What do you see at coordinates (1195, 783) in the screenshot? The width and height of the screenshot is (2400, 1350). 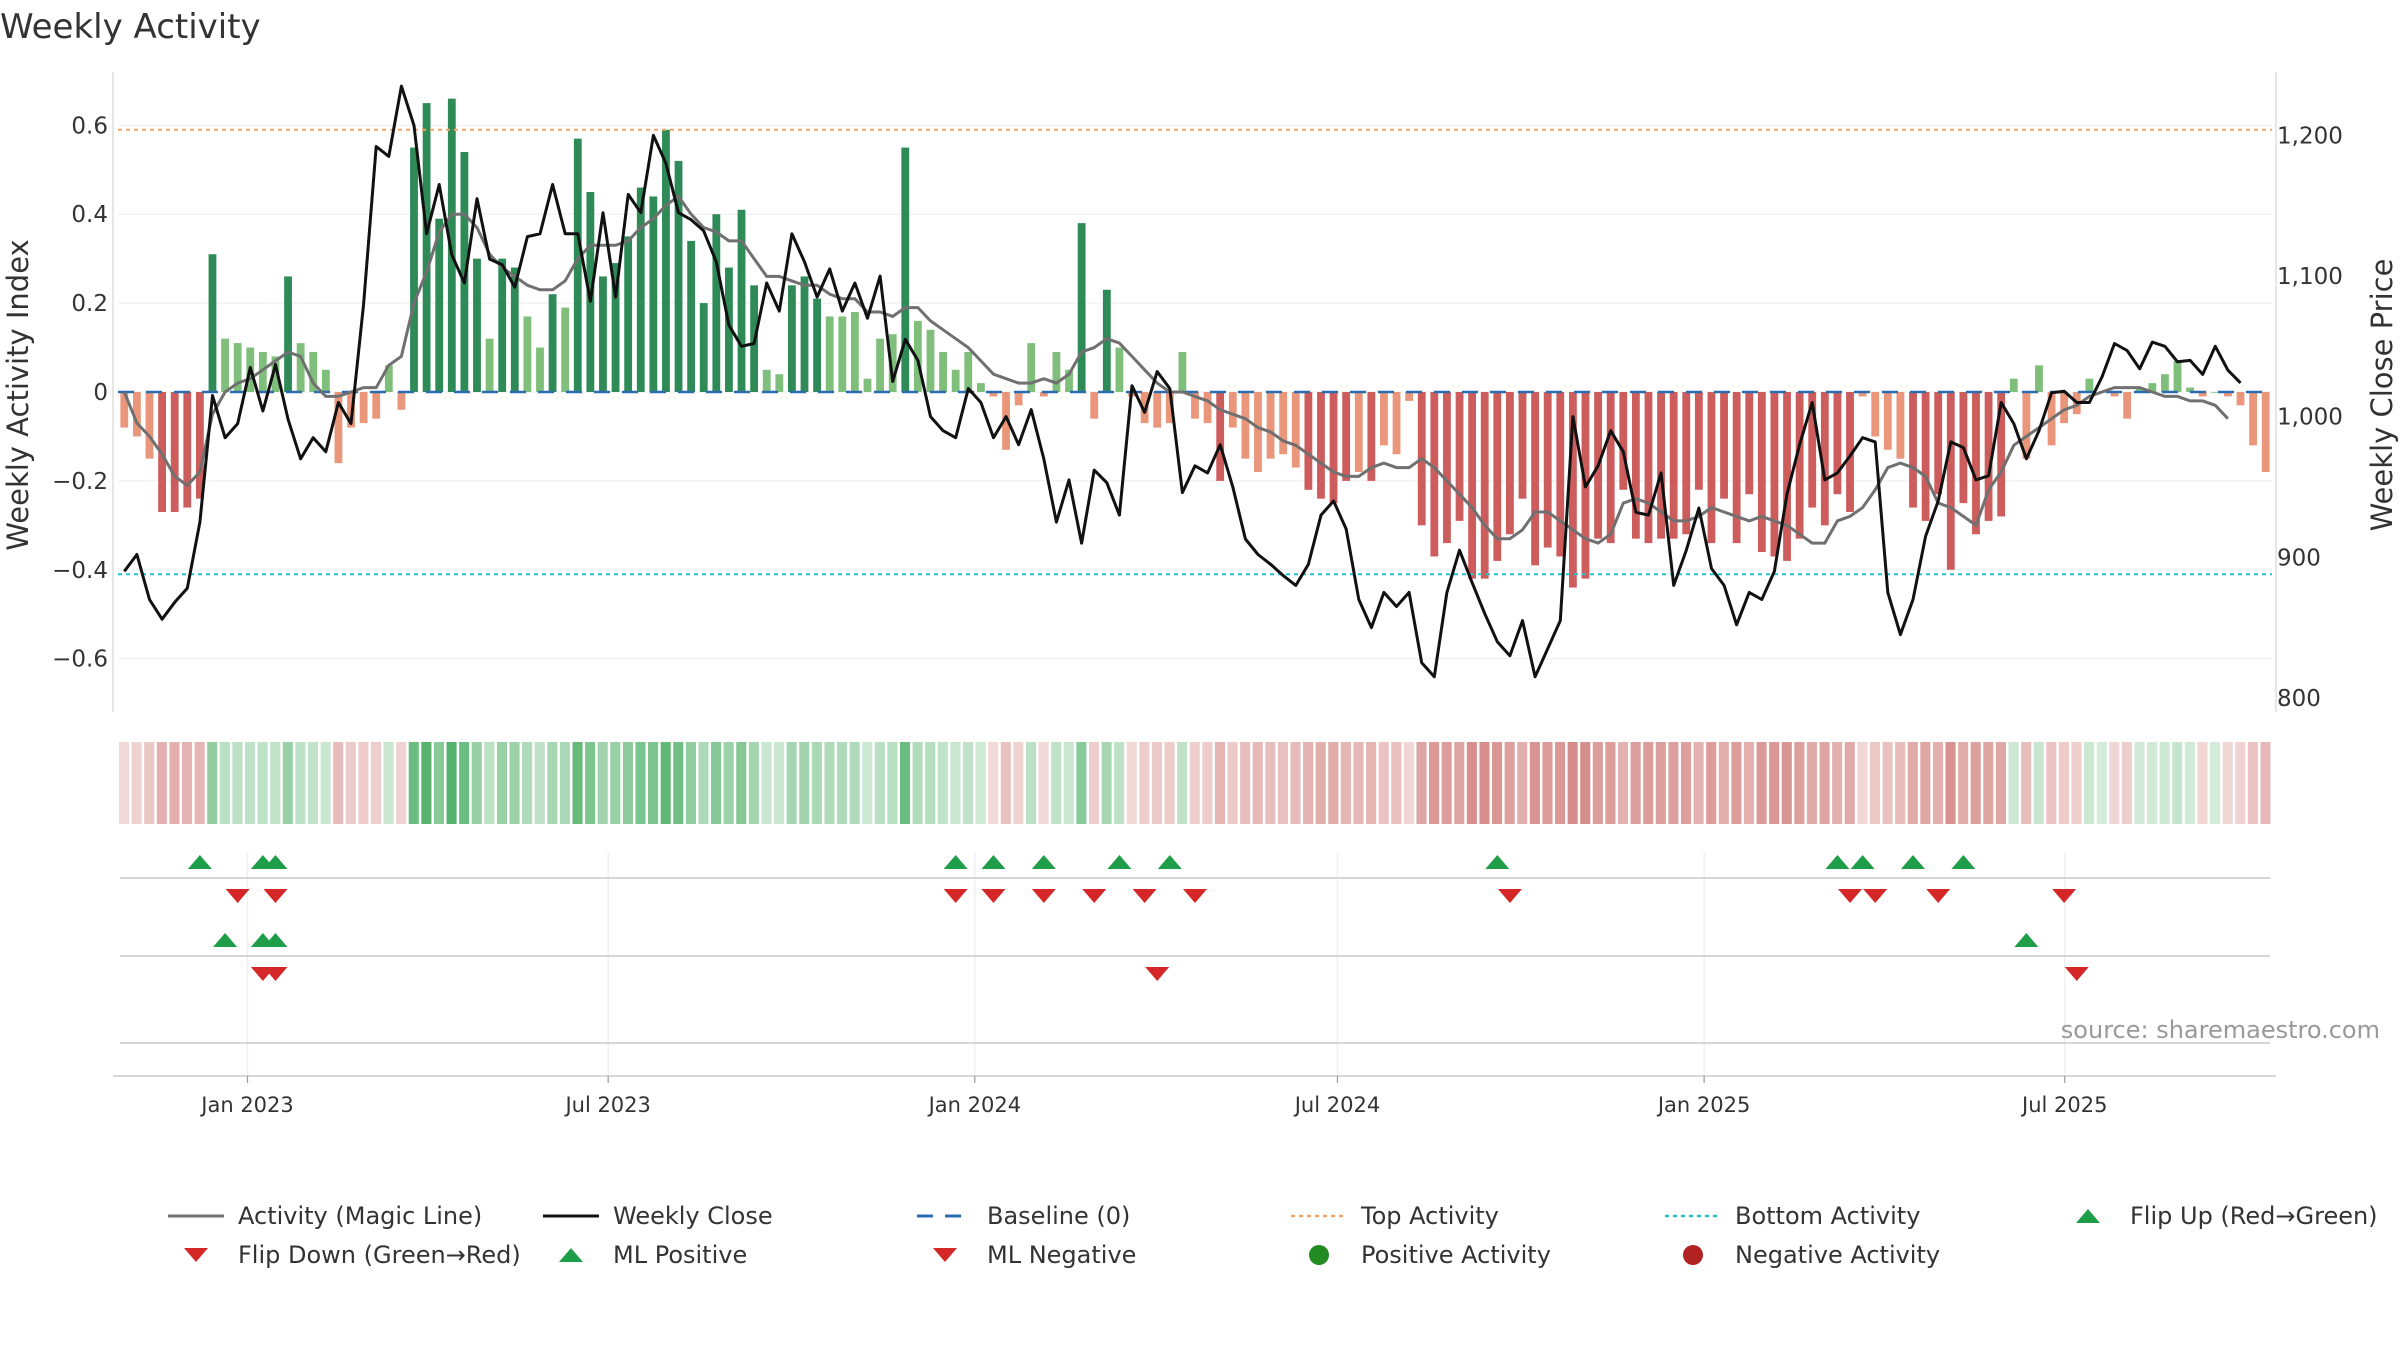 I see `activity-strip` at bounding box center [1195, 783].